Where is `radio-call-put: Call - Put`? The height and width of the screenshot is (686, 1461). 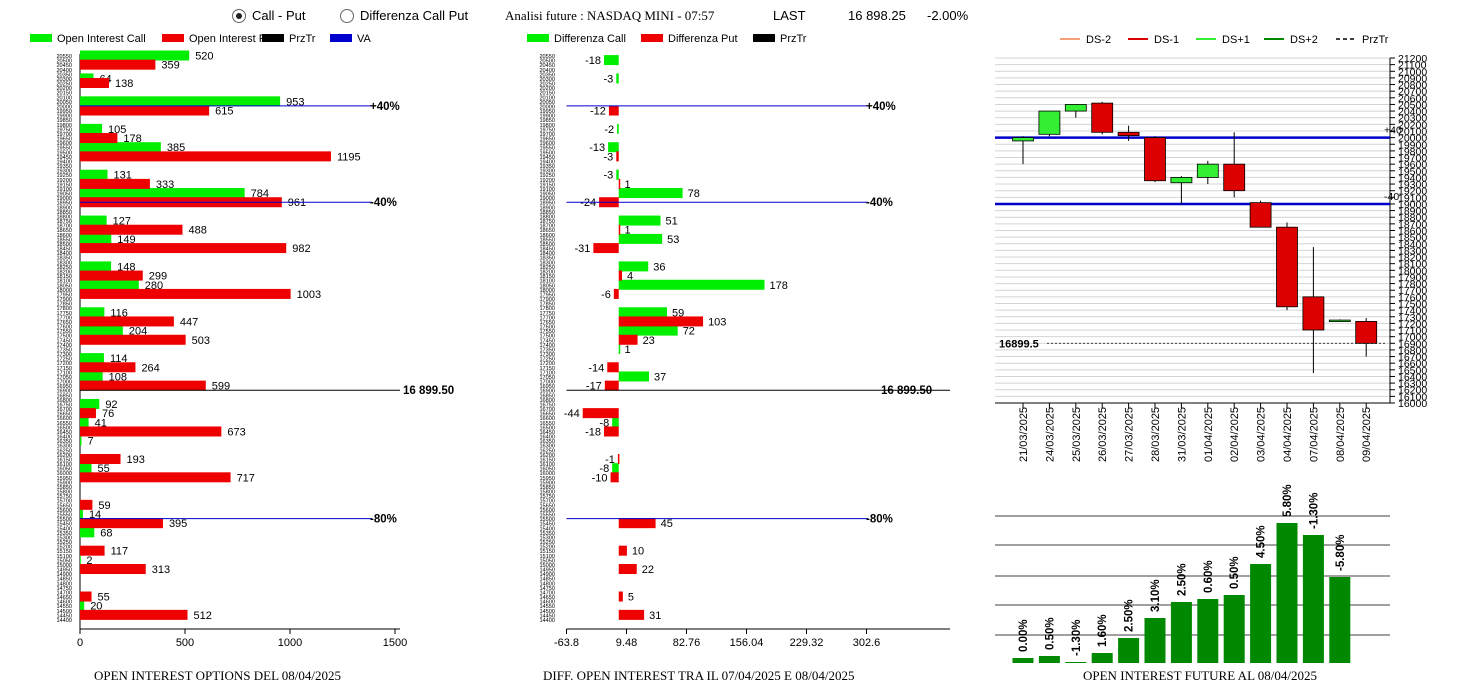 radio-call-put: Call - Put is located at coordinates (268, 15).